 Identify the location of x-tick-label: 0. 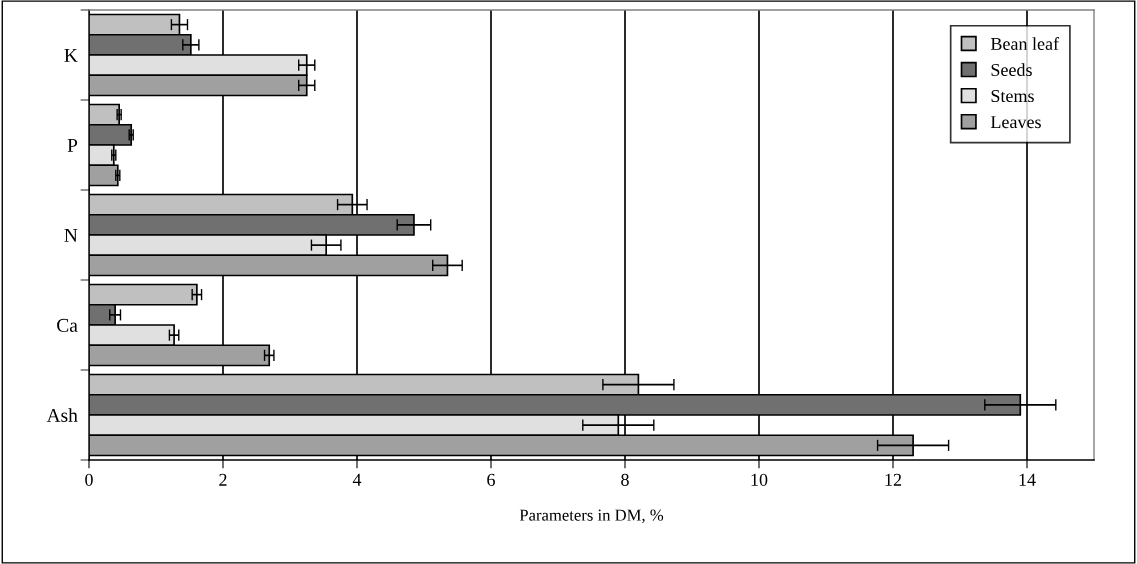
(89, 479).